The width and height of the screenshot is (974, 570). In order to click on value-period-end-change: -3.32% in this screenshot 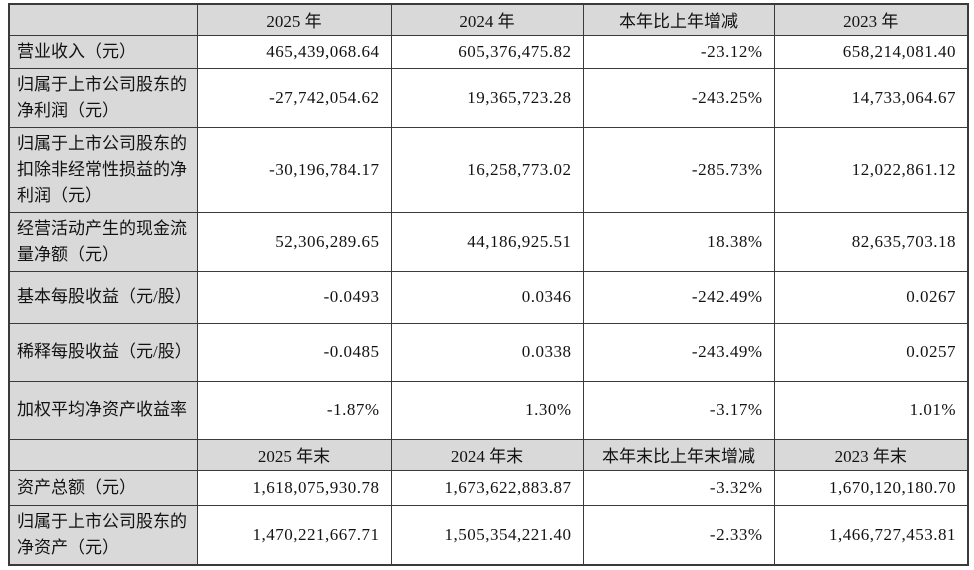, I will do `click(678, 487)`.